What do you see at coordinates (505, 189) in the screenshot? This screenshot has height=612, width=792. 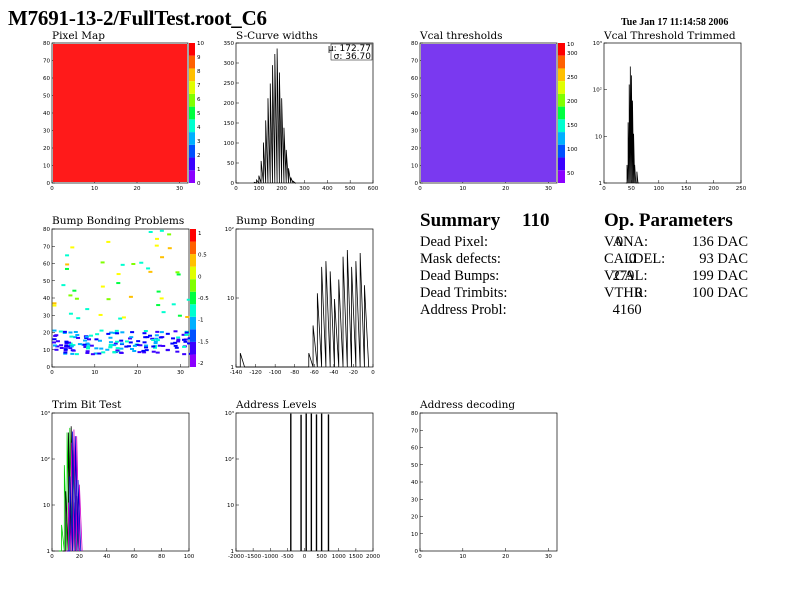 I see `vcal-xtick-label: 20` at bounding box center [505, 189].